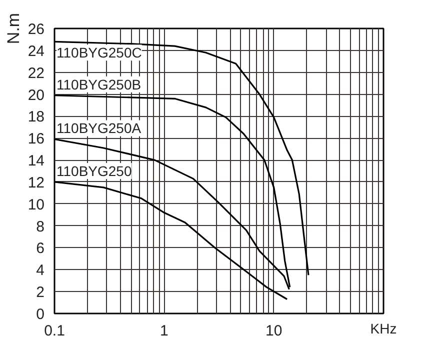 The height and width of the screenshot is (349, 424). I want to click on x-axis-title: KHz, so click(383, 328).